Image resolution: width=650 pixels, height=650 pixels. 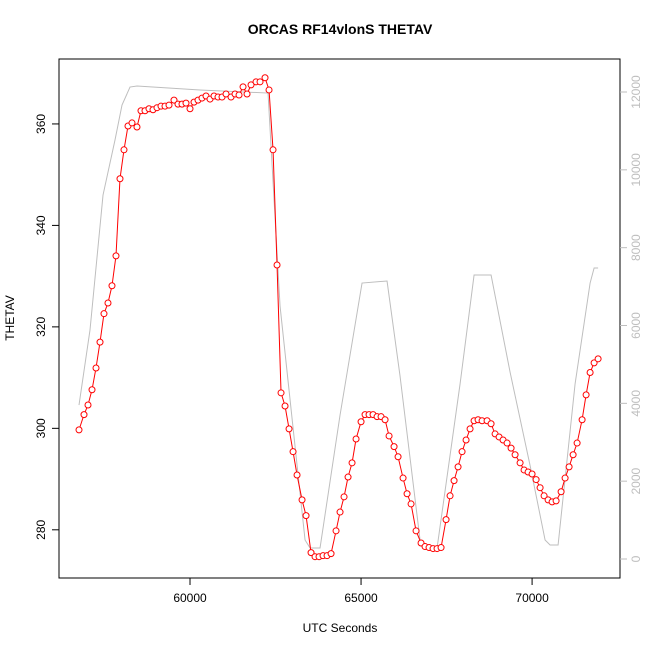 What do you see at coordinates (636, 325) in the screenshot?
I see `y2-tick-label: 6000` at bounding box center [636, 325].